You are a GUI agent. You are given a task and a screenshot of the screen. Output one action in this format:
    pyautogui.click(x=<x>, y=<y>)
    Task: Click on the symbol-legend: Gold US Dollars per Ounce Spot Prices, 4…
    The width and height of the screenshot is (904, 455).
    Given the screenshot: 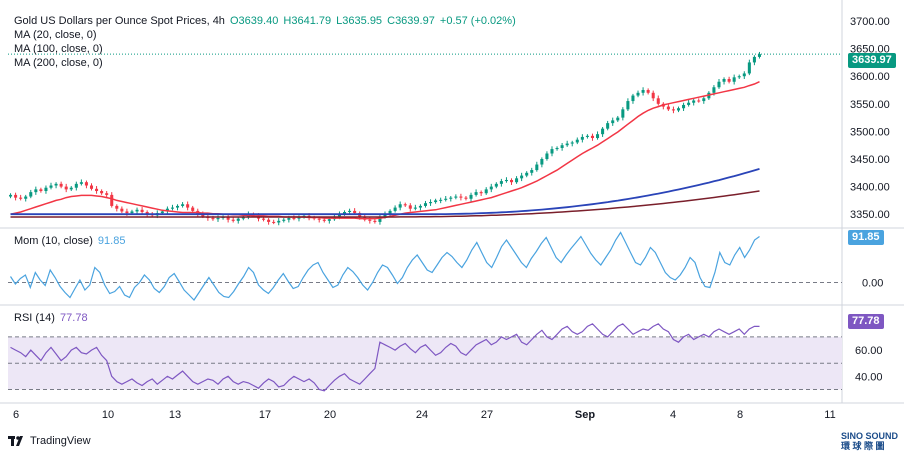 What is the action you would take?
    pyautogui.click(x=266, y=21)
    